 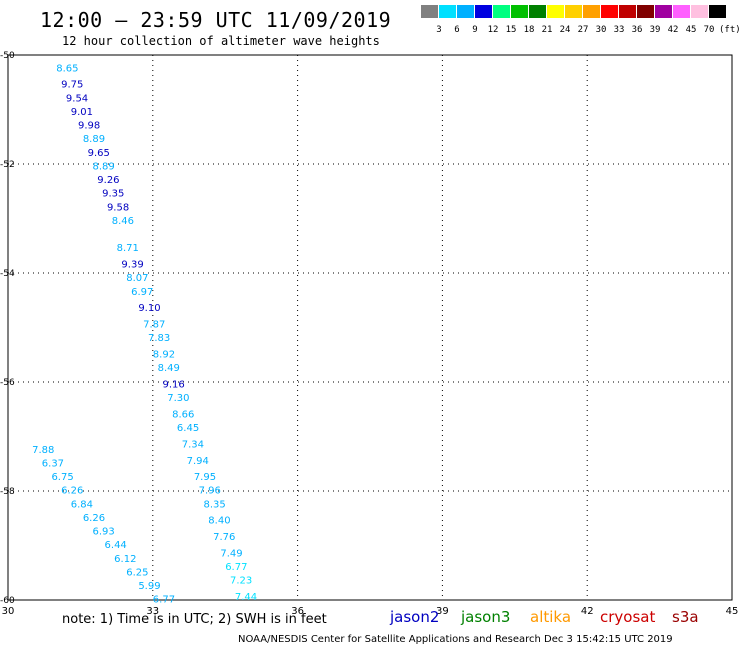 What do you see at coordinates (99, 153) in the screenshot?
I see `swh-value: 9.65` at bounding box center [99, 153].